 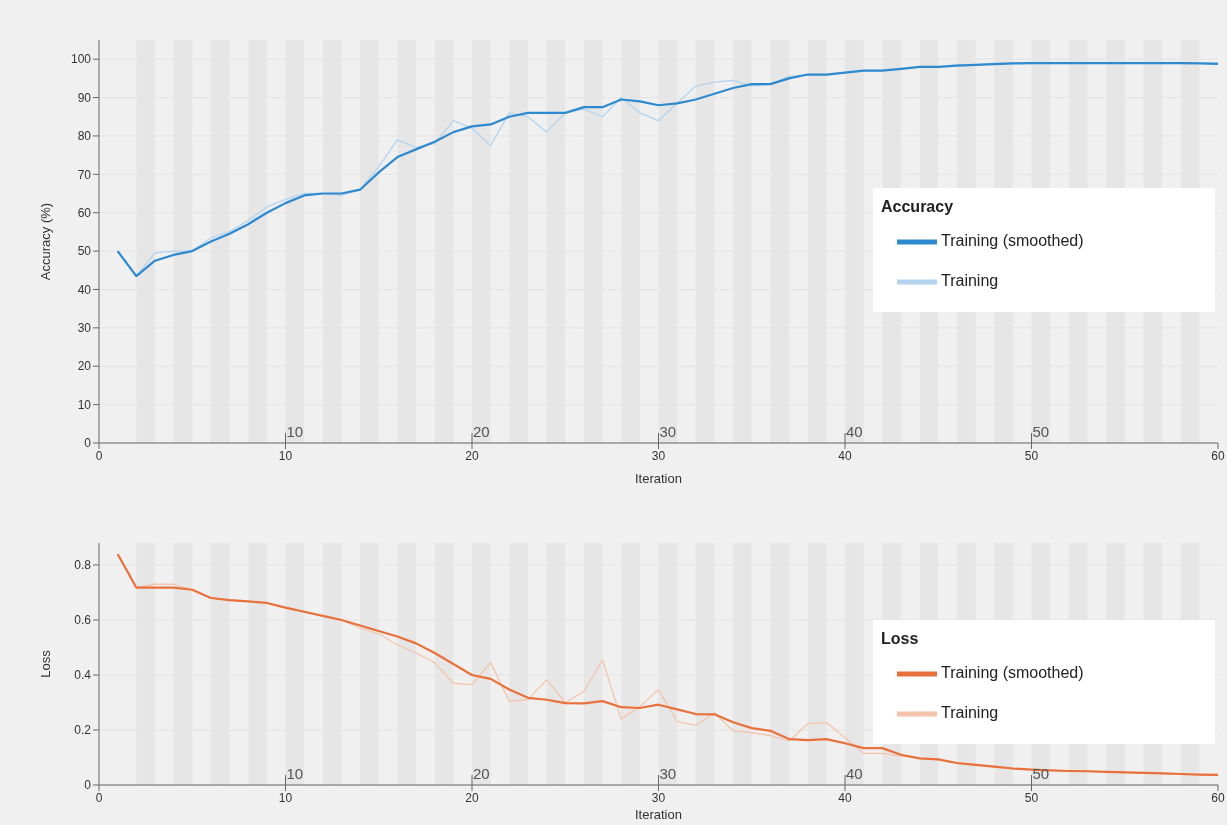 What do you see at coordinates (917, 207) in the screenshot?
I see `legend-title: Accuracy` at bounding box center [917, 207].